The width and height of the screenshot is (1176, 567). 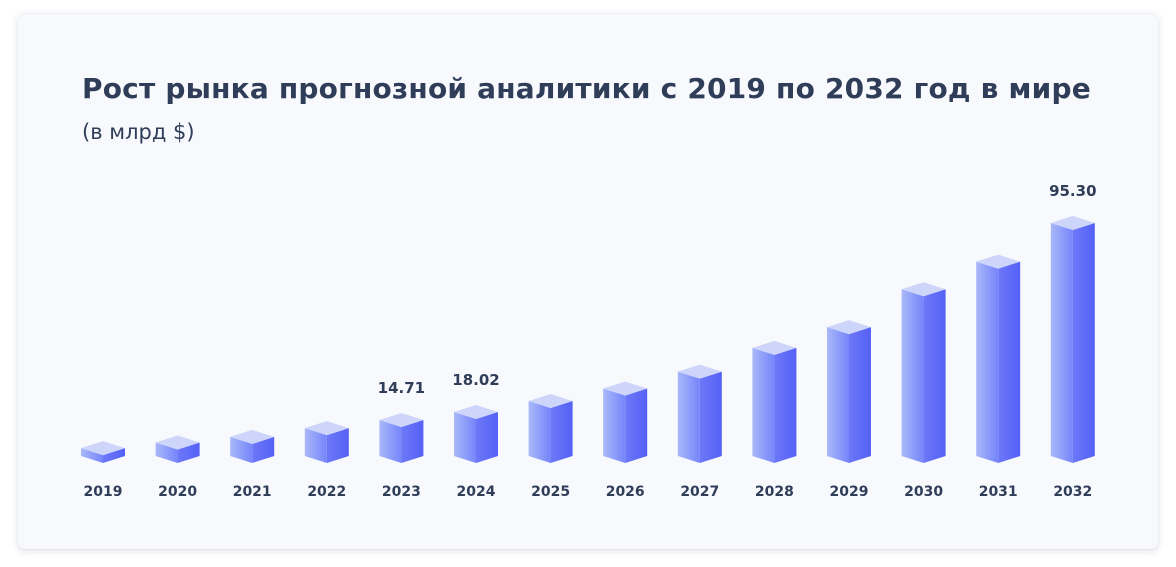 I want to click on bar-2020, so click(x=177, y=449).